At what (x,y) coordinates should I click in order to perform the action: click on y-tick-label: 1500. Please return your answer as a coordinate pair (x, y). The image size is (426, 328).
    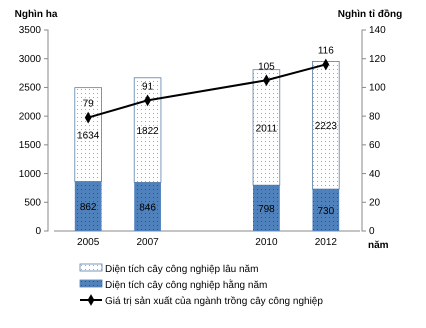
    Looking at the image, I should click on (30, 146).